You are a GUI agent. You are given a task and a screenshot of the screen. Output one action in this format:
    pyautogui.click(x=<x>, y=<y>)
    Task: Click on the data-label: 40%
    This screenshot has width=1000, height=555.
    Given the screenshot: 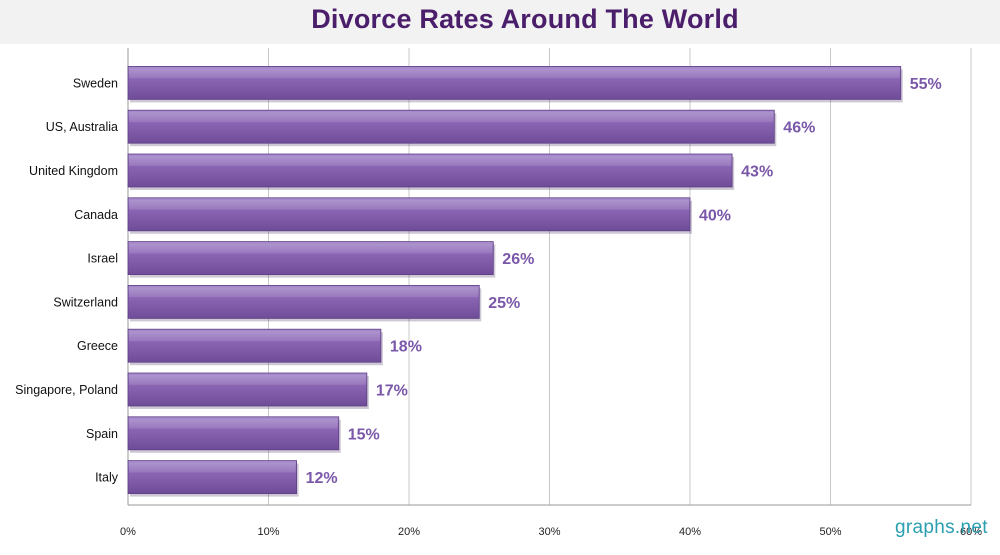 What is the action you would take?
    pyautogui.click(x=715, y=215)
    